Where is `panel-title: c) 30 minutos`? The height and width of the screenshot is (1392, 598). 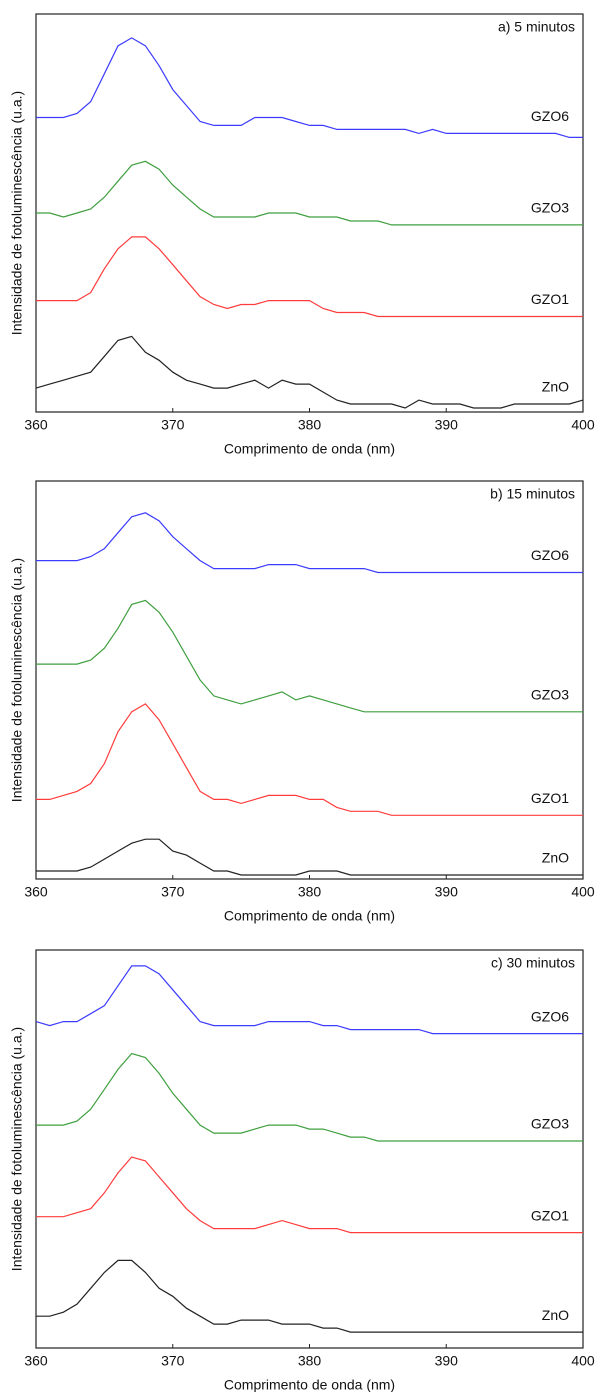
panel-title: c) 30 minutos is located at coordinates (533, 963).